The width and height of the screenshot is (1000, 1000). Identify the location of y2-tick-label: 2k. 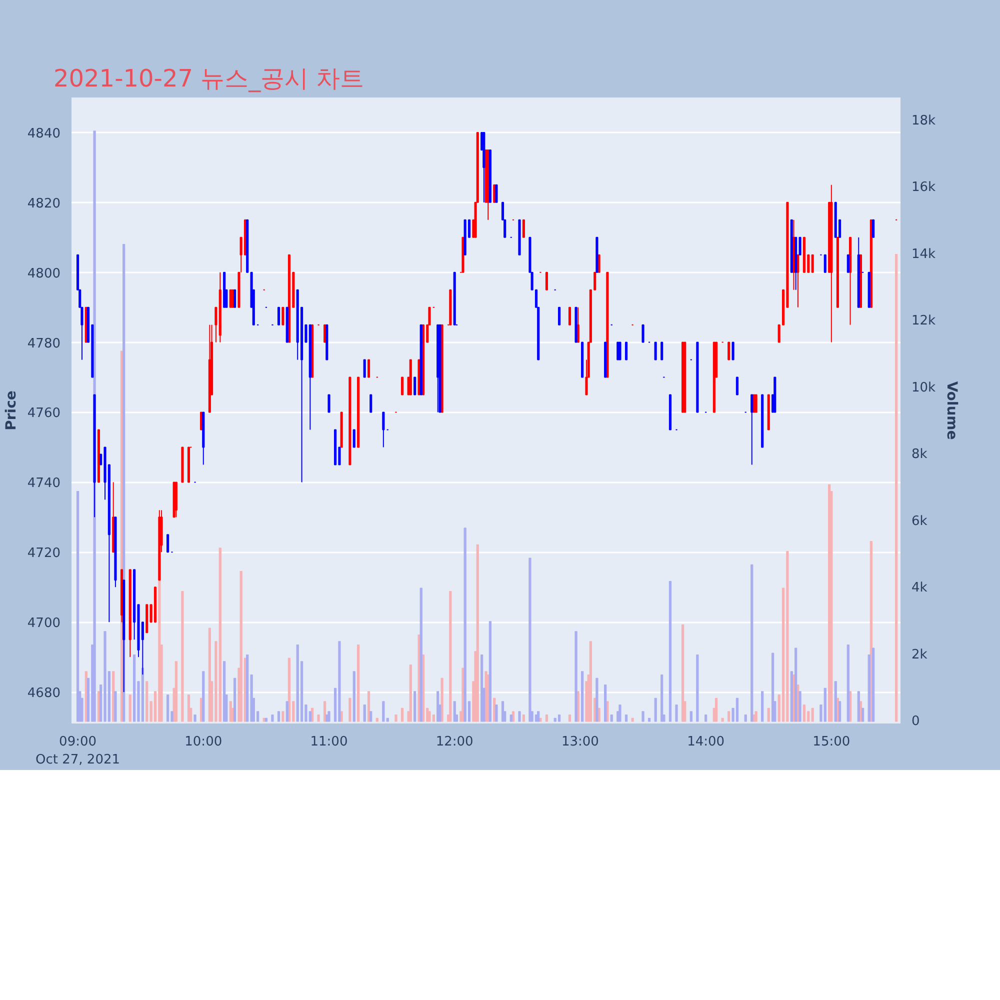
(920, 654).